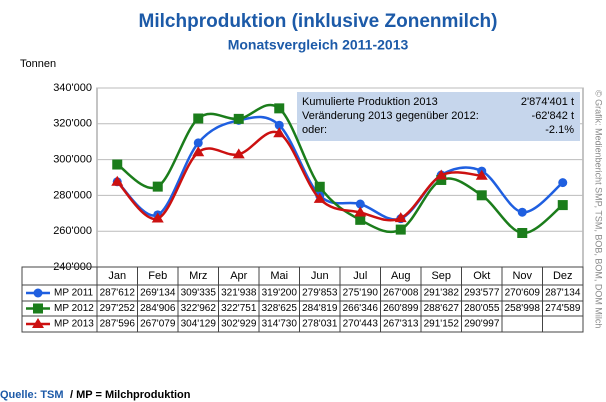 The image size is (606, 402). I want to click on table-value: 309'335, so click(199, 293).